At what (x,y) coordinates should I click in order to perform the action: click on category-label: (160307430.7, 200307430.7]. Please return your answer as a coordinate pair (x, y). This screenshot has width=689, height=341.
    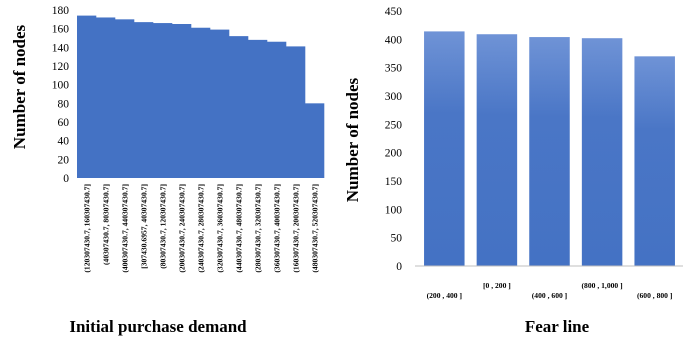
    Looking at the image, I should click on (296, 228).